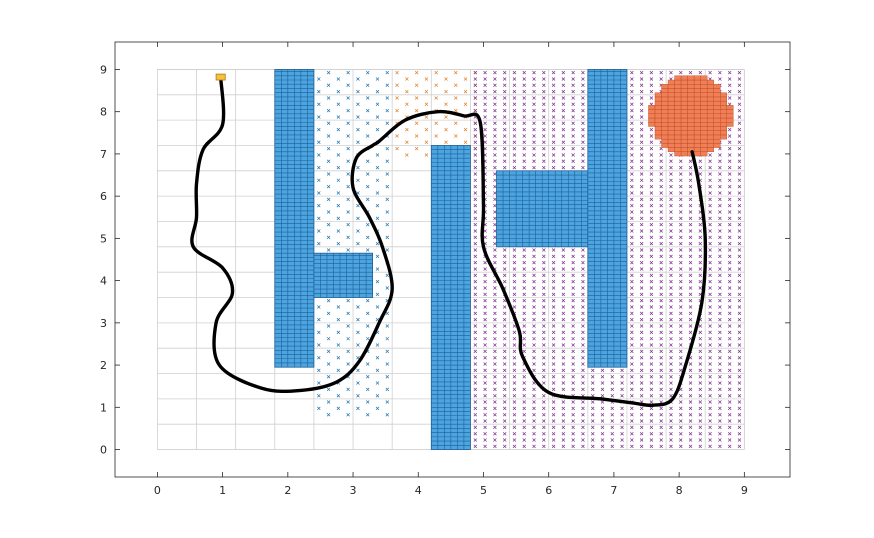 This screenshot has height=538, width=874. I want to click on start-marker, so click(220, 77).